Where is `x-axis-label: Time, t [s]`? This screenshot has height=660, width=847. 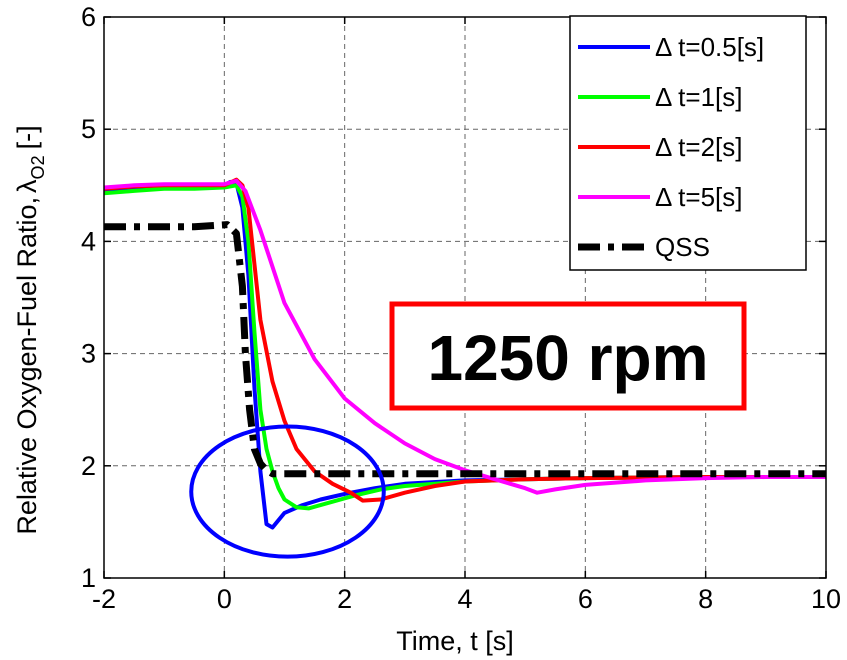
x-axis-label: Time, t [s] is located at coordinates (455, 641).